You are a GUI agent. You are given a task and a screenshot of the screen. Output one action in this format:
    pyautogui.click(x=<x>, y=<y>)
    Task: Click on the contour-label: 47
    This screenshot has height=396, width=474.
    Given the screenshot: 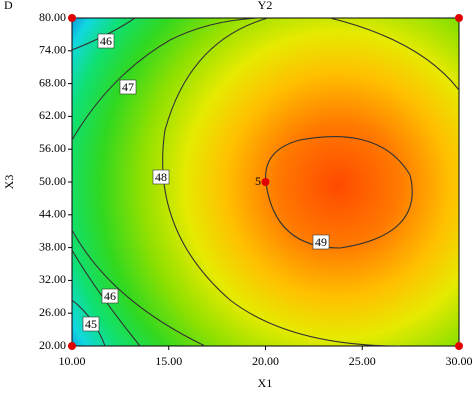 What is the action you would take?
    pyautogui.click(x=128, y=87)
    